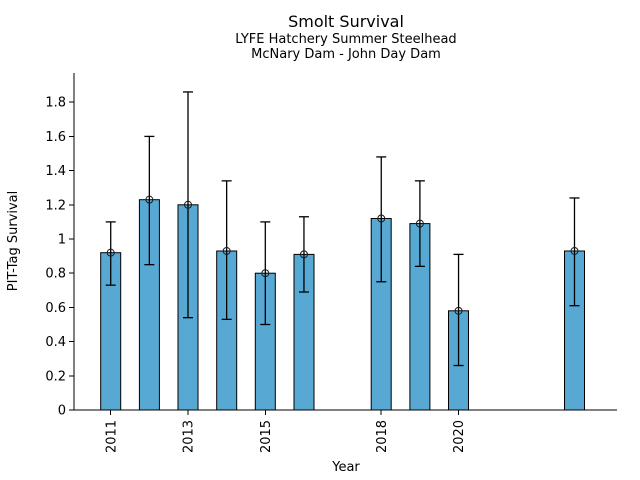 This screenshot has width=640, height=480. I want to click on error-bar-2011, so click(110, 253).